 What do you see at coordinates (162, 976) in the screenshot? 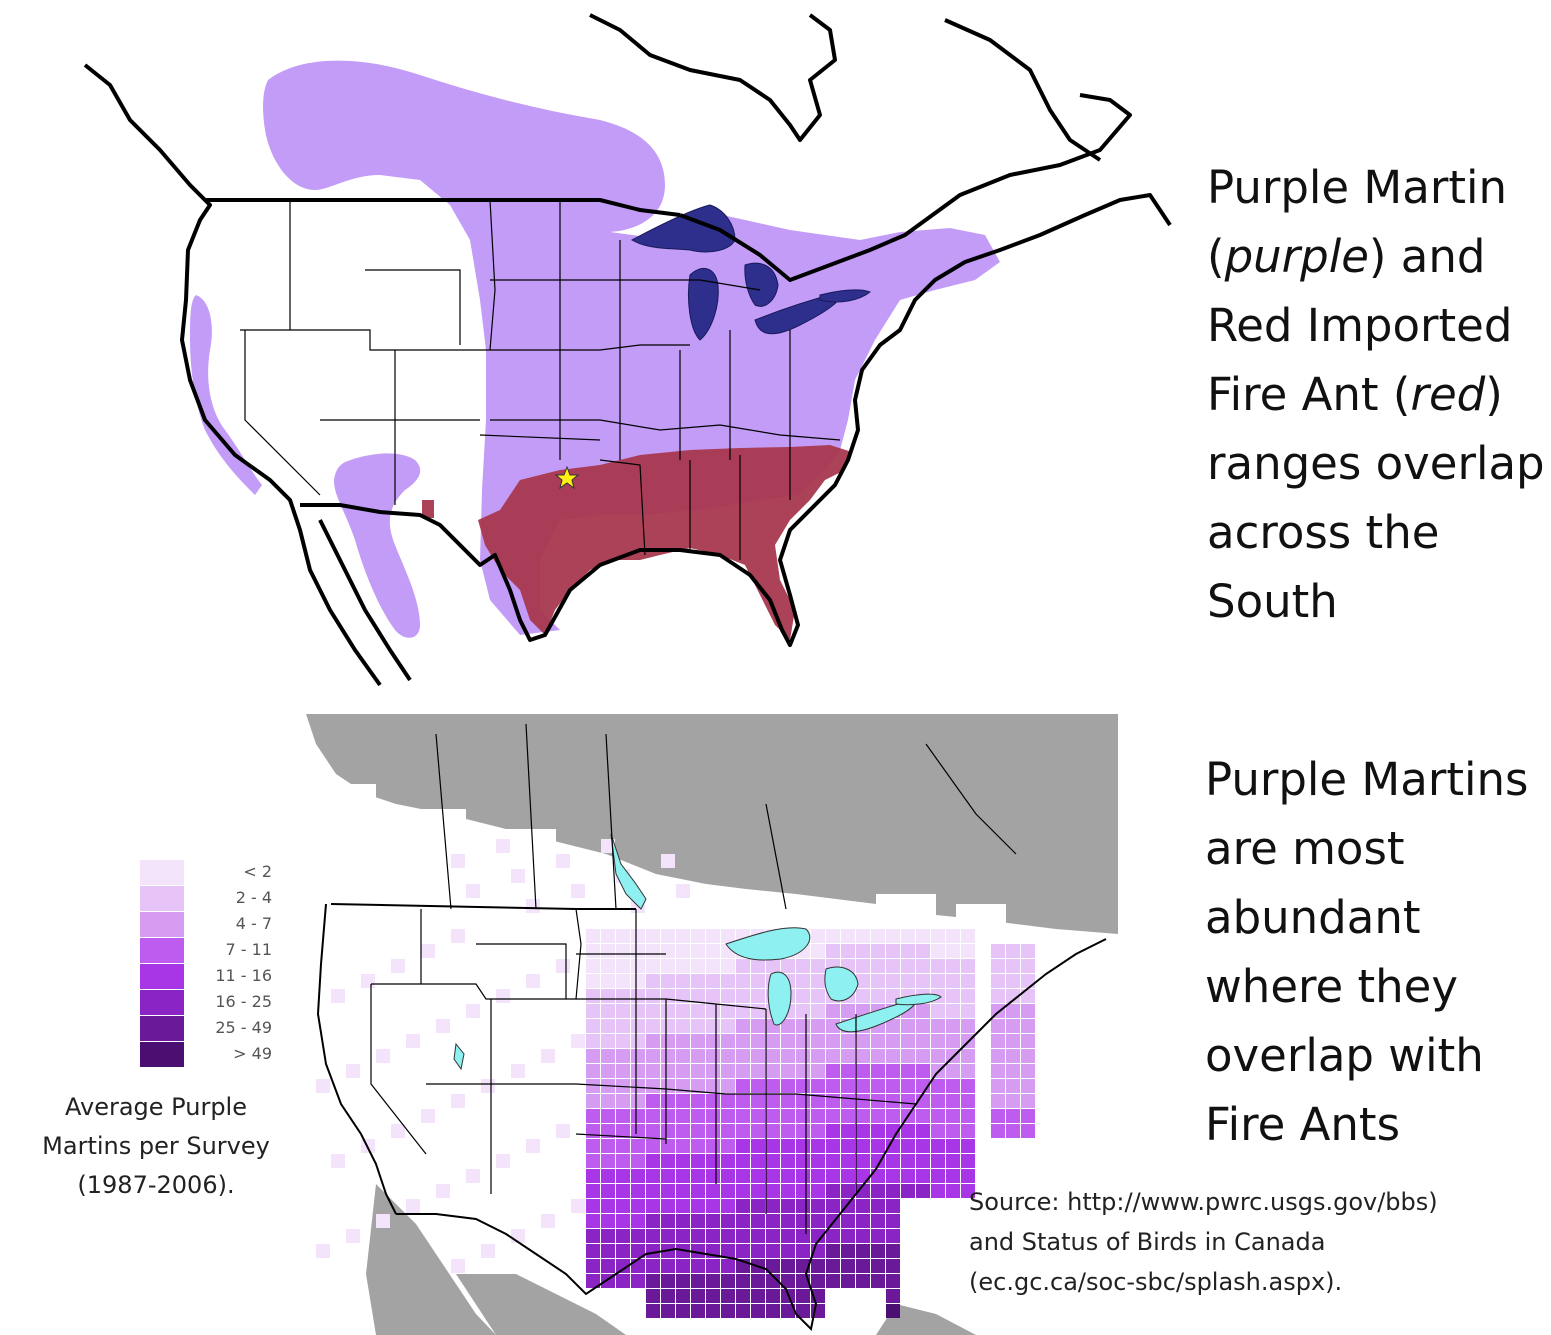
I see `legend-swatch` at bounding box center [162, 976].